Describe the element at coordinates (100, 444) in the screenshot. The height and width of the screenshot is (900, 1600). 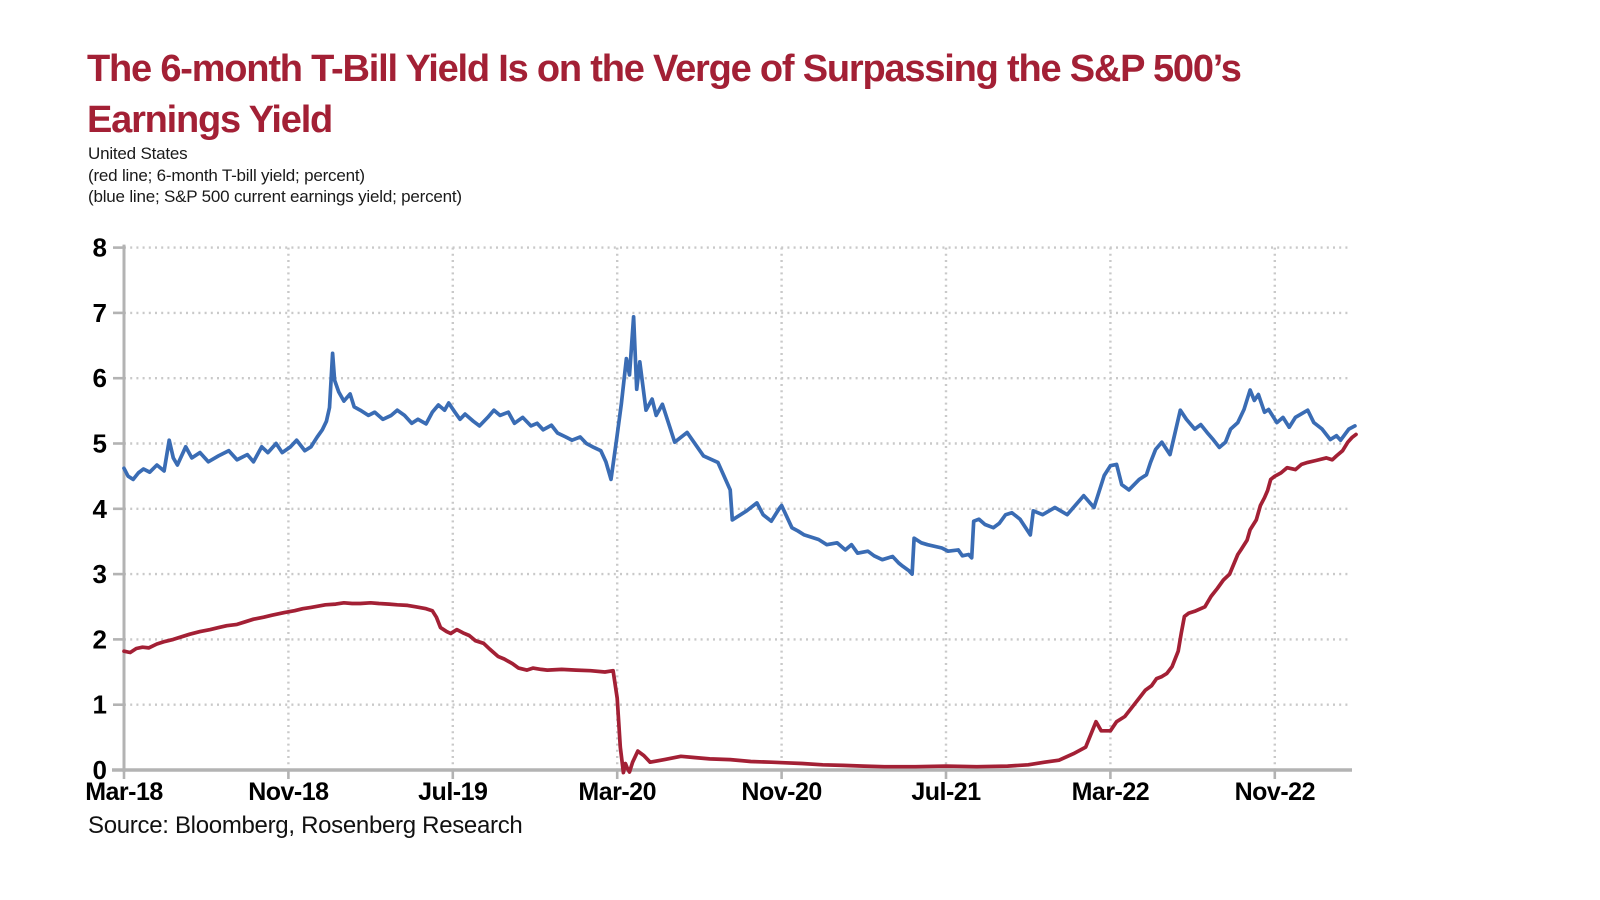
I see `y-tick-label: 5` at that location.